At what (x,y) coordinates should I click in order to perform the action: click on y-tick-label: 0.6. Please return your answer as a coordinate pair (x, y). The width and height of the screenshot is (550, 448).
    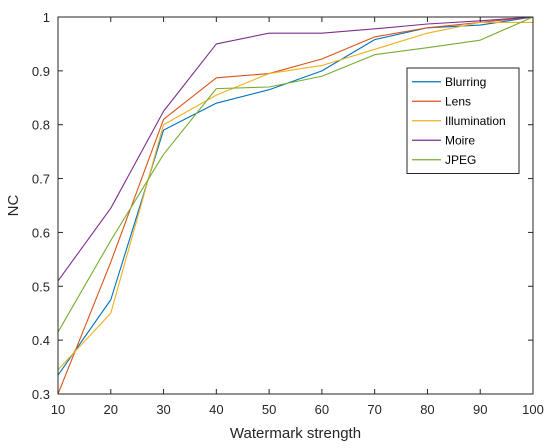
    Looking at the image, I should click on (41, 232).